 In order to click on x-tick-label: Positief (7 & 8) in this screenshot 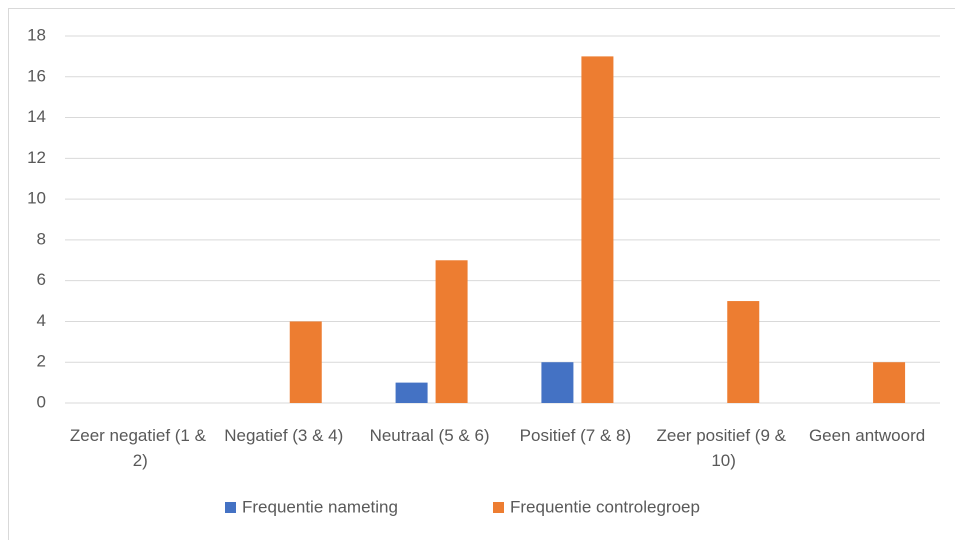, I will do `click(576, 435)`.